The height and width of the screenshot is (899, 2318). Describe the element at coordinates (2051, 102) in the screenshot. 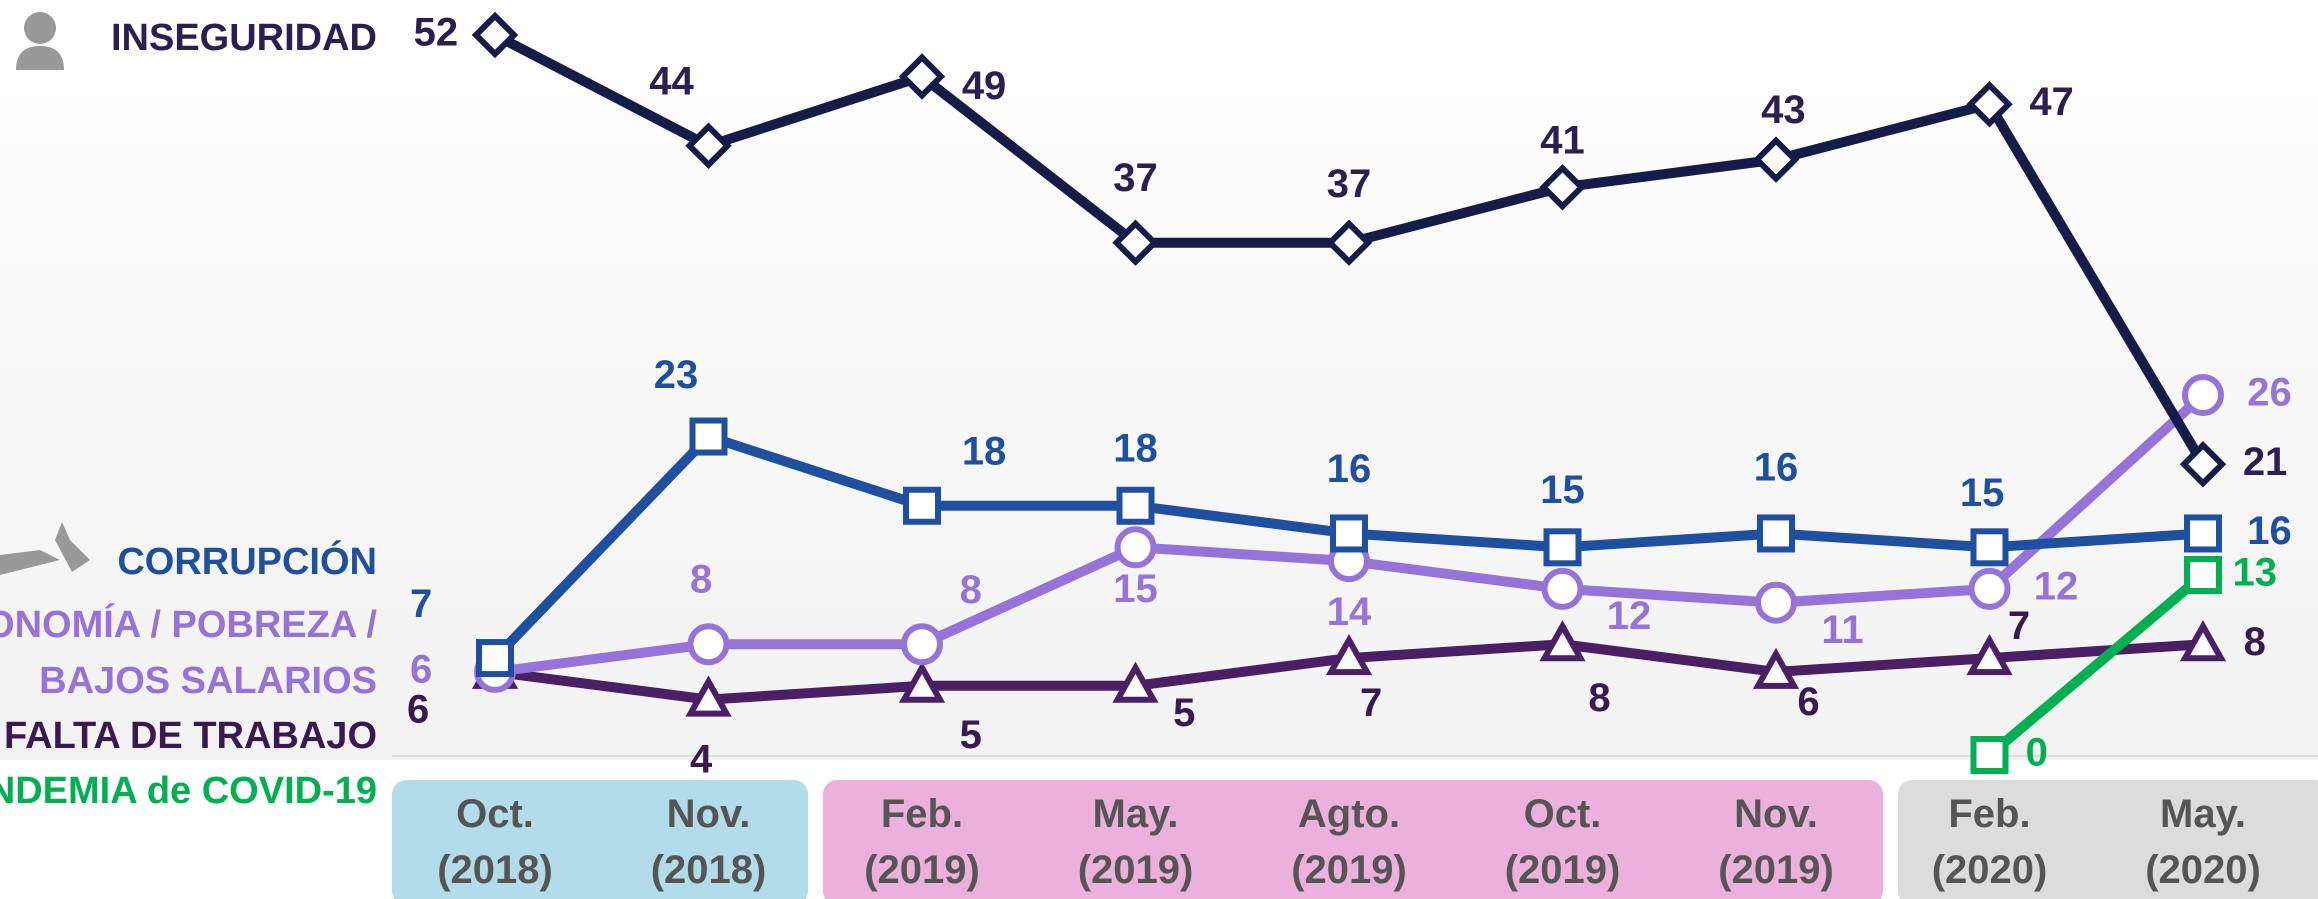

I see `data-label: 47` at that location.